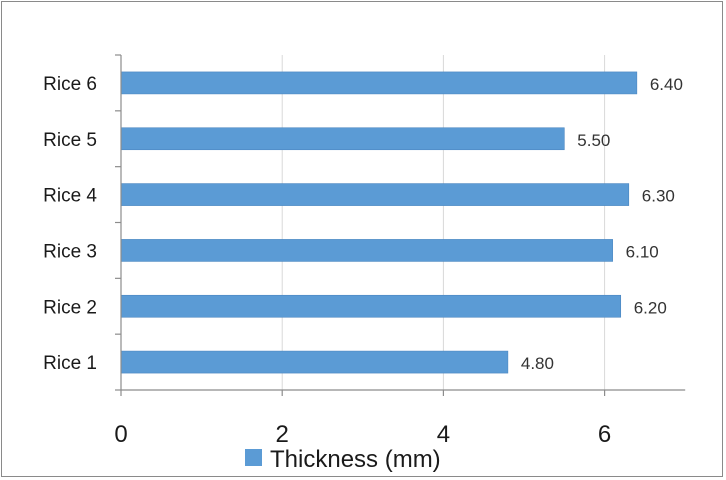 The width and height of the screenshot is (726, 480). Describe the element at coordinates (593, 140) in the screenshot. I see `data-label: 5.50` at that location.